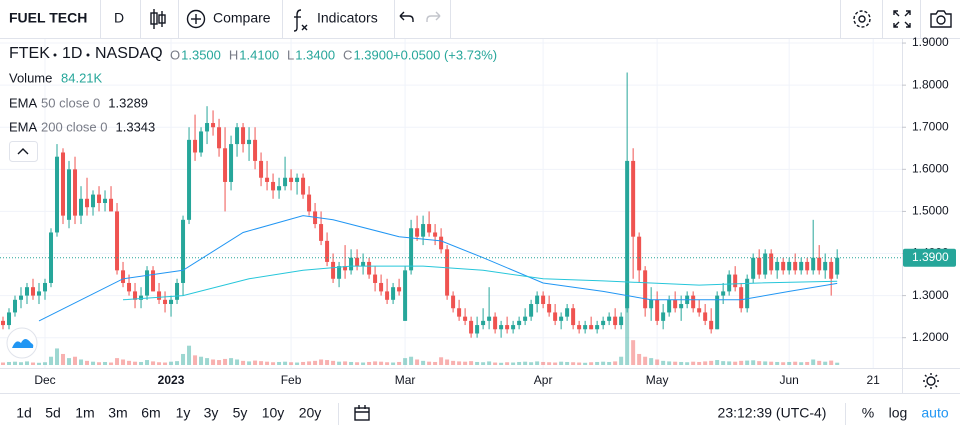 Image resolution: width=960 pixels, height=433 pixels. I want to click on range-button: 3y, so click(211, 413).